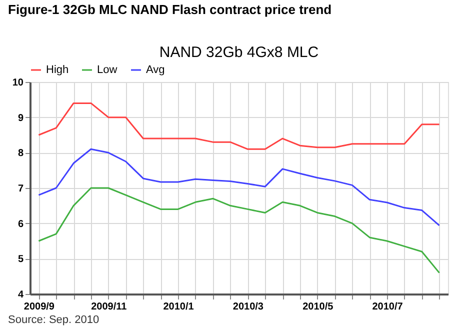 The image size is (470, 335). What do you see at coordinates (109, 307) in the screenshot?
I see `x-tick-label: 2009/11` at bounding box center [109, 307].